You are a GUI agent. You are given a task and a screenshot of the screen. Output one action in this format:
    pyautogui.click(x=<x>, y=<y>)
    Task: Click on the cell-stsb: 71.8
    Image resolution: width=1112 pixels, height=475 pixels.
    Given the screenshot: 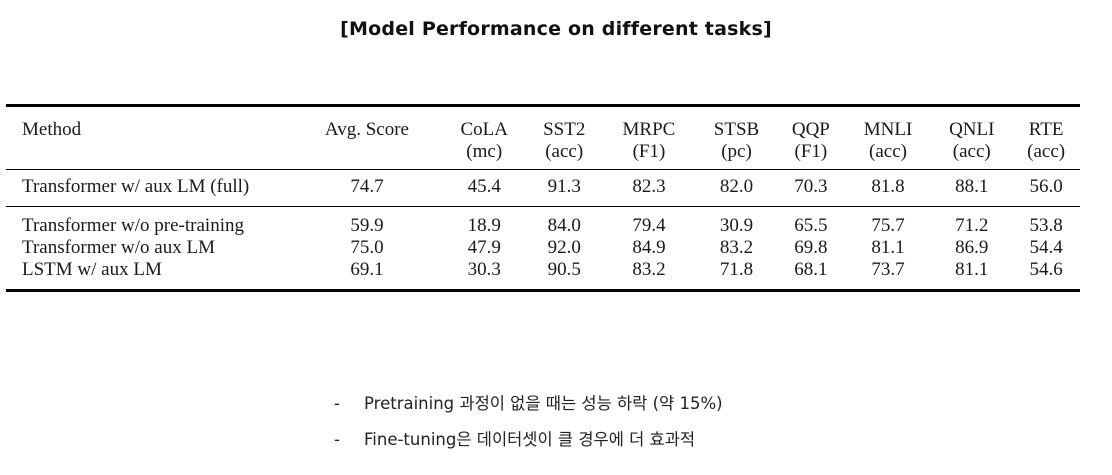 What is the action you would take?
    pyautogui.click(x=736, y=275)
    